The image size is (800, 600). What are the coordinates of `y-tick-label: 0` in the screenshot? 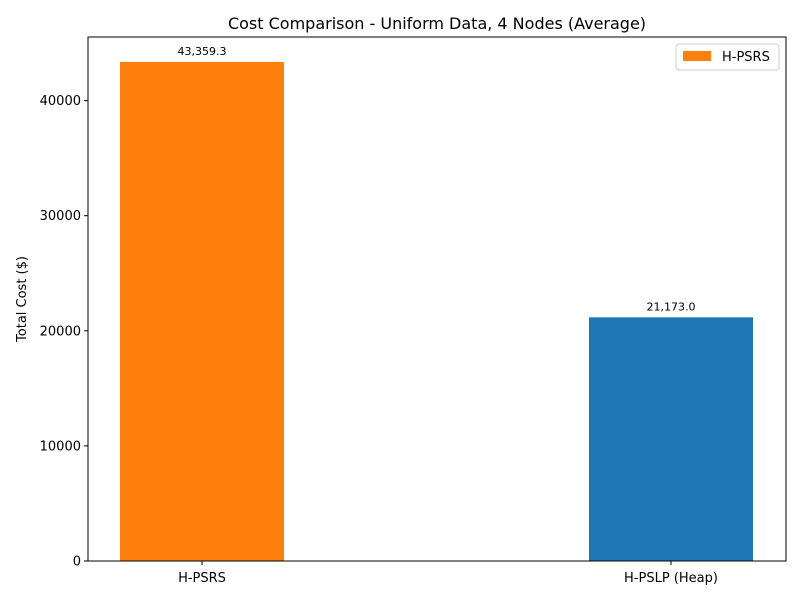 It's located at (77, 562).